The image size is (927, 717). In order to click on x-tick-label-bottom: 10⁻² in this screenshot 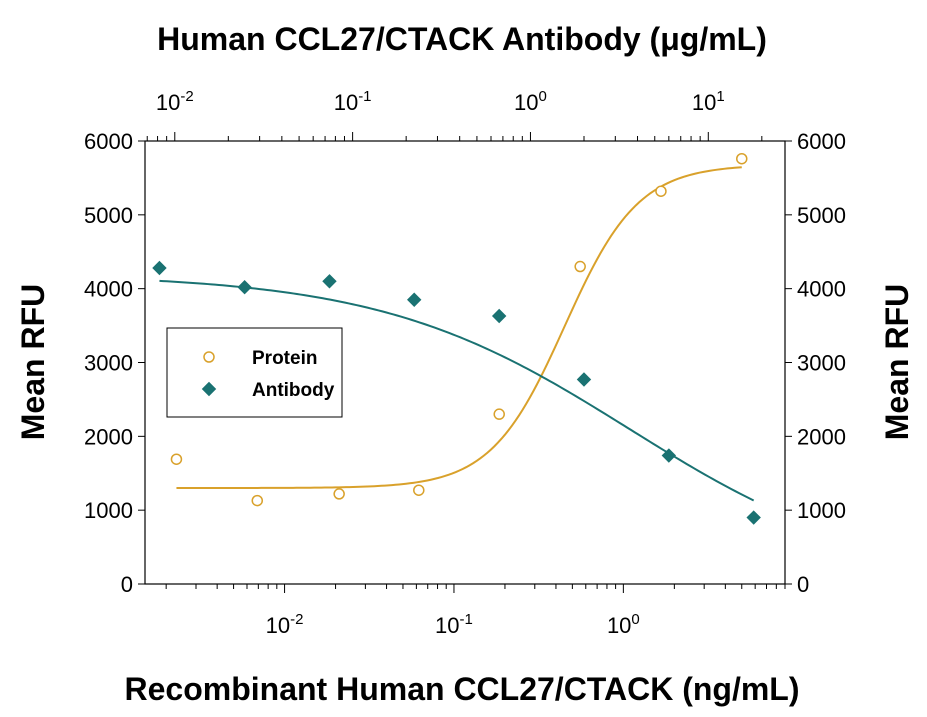, I will do `click(285, 624)`.